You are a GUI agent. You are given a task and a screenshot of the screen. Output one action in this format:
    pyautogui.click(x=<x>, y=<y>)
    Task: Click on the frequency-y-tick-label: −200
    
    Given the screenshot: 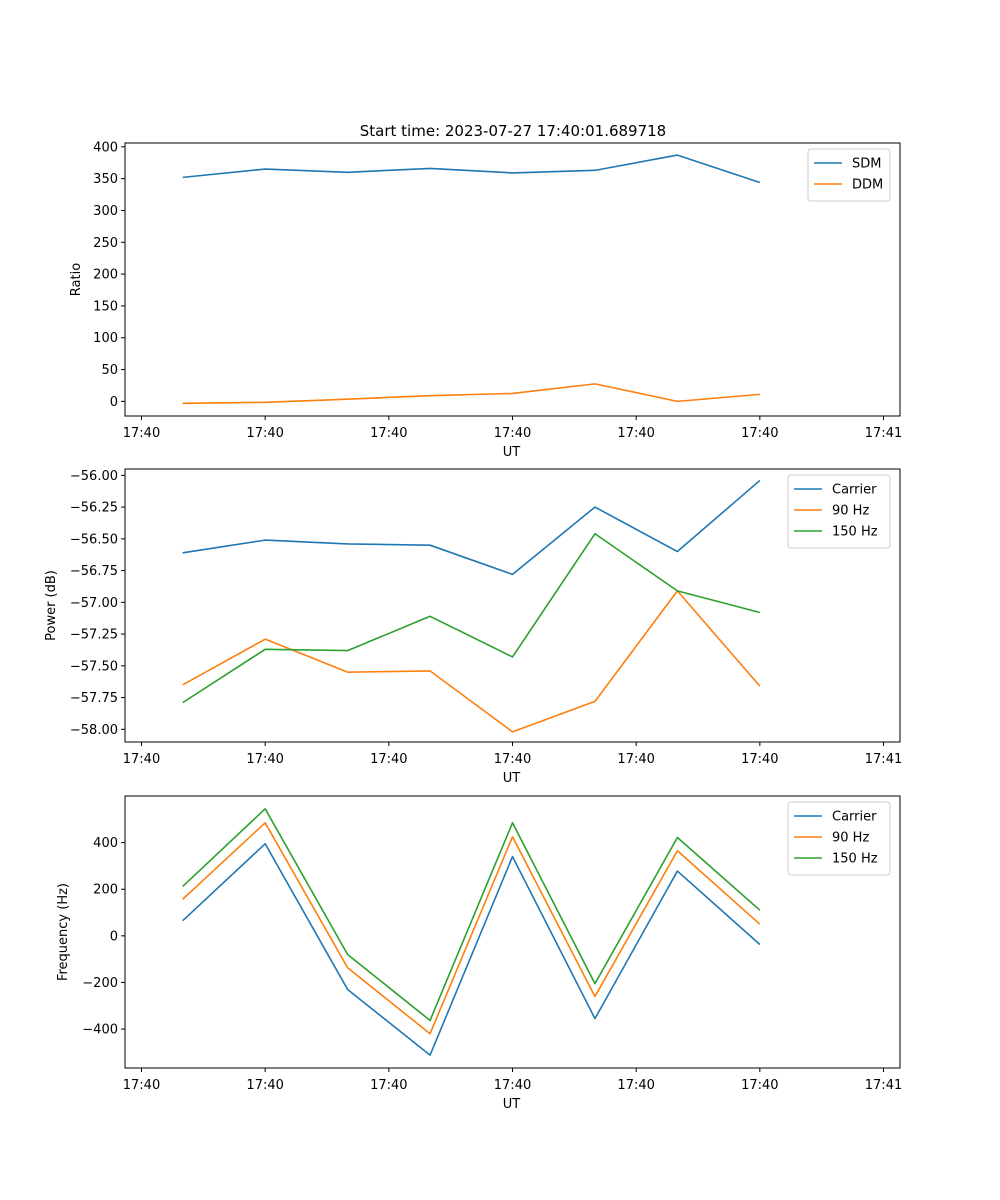 What is the action you would take?
    pyautogui.click(x=100, y=983)
    